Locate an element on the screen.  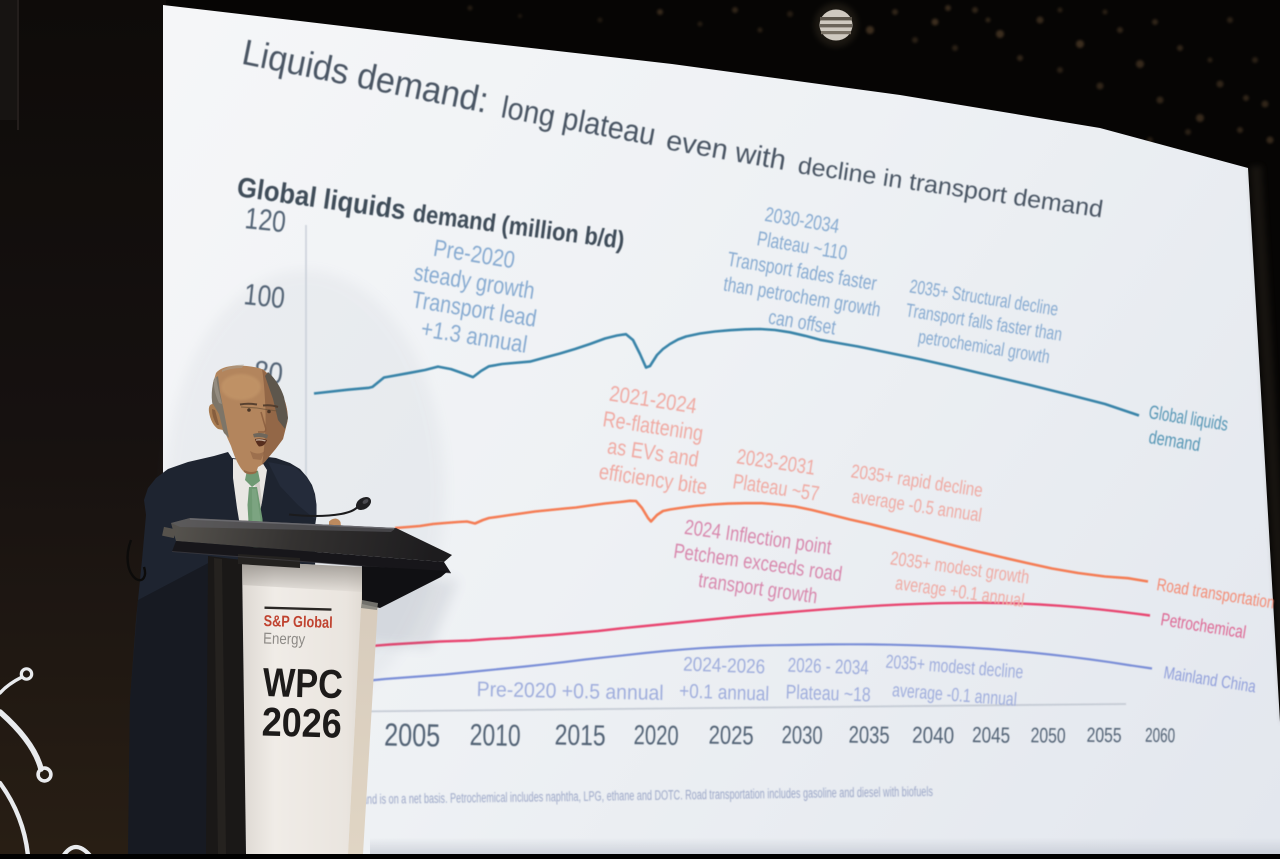
svg-text: S&P Global is located at coordinates (297, 622).